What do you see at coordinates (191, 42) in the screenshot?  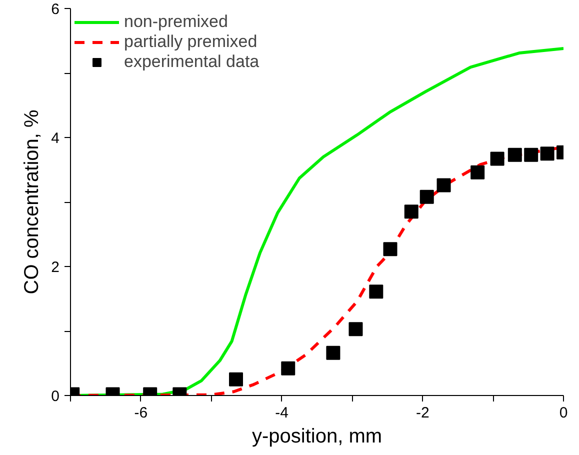 I see `legend-label: partially premixed` at bounding box center [191, 42].